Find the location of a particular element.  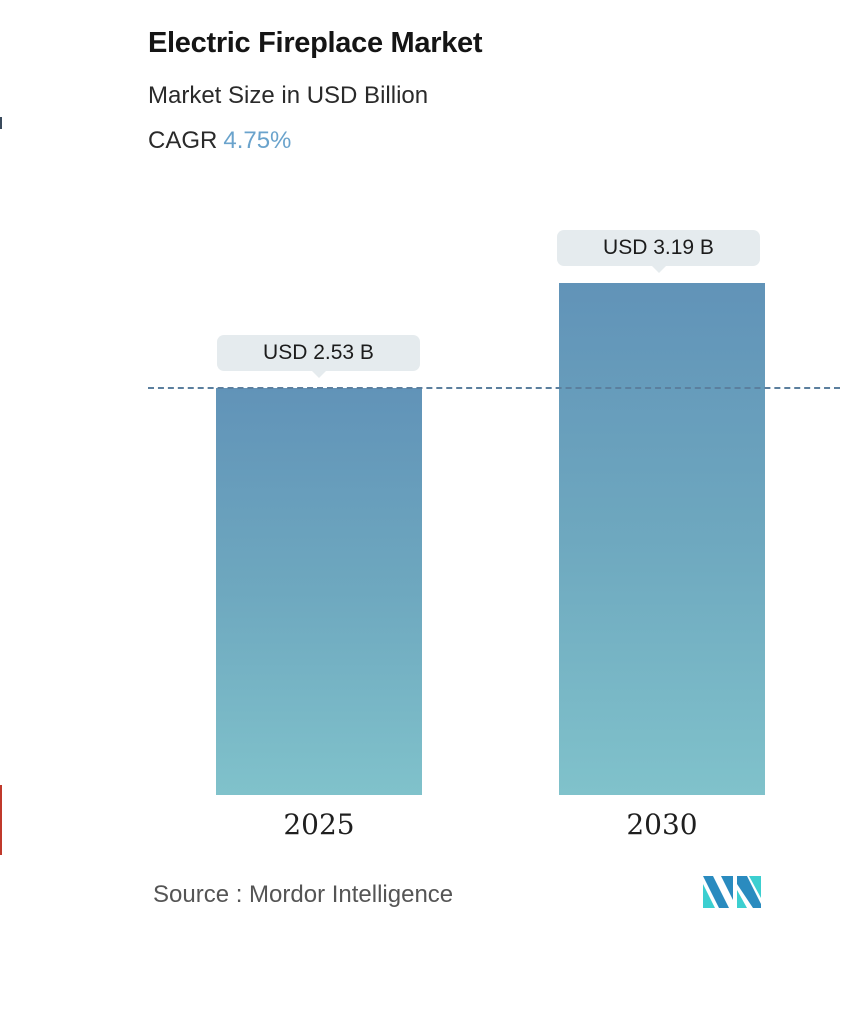

x-tick-2025: 2025 is located at coordinates (319, 824).